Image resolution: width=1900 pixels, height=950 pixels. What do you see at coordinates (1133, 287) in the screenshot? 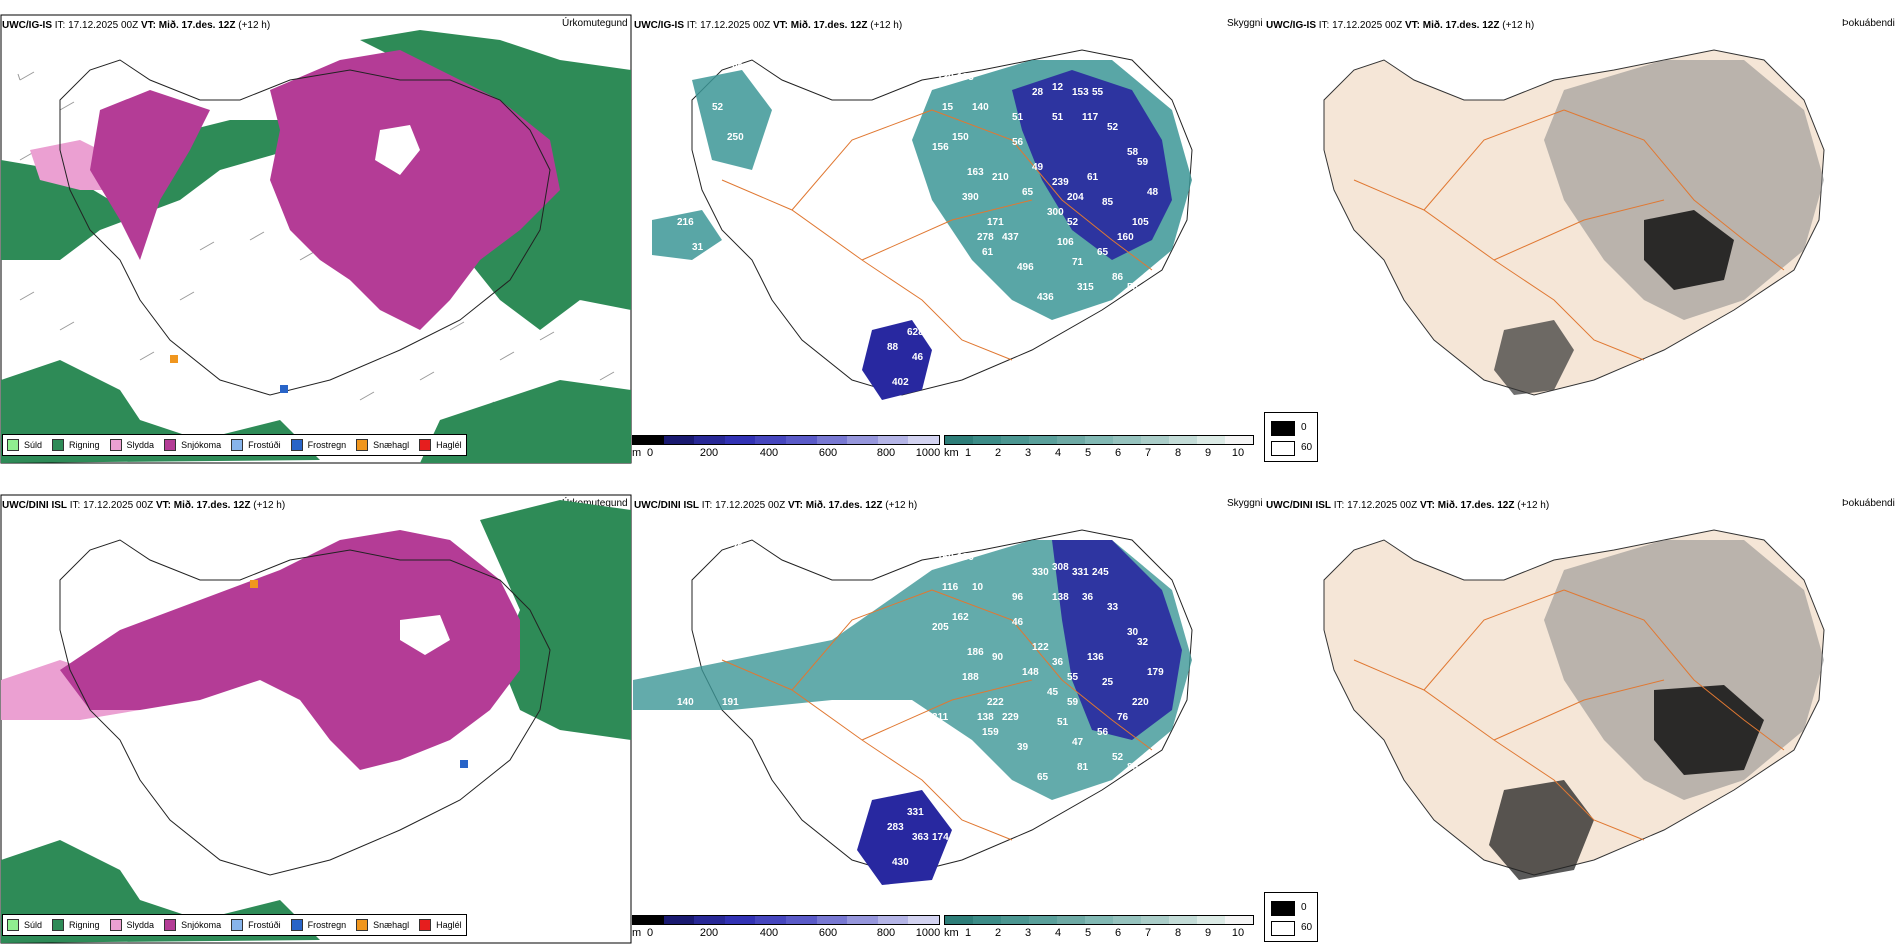
I see `cloud-base-label: 58` at bounding box center [1133, 287].